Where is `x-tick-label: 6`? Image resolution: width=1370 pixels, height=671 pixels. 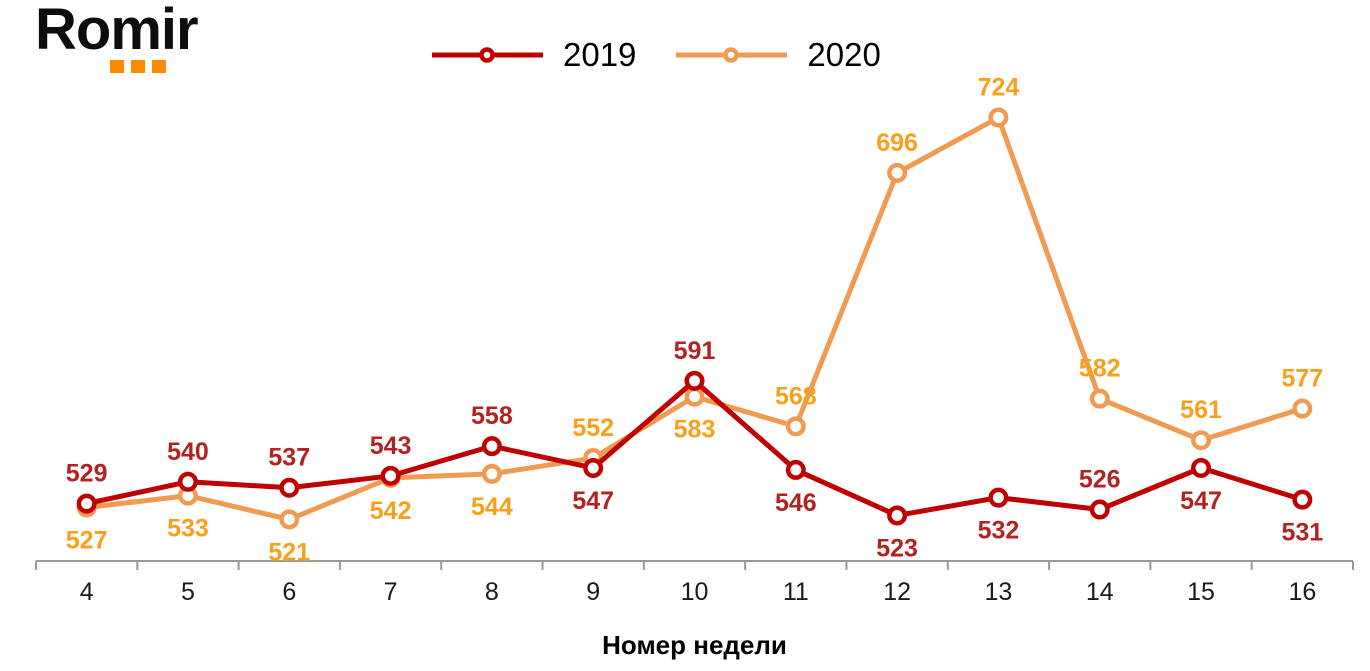 x-tick-label: 6 is located at coordinates (289, 592).